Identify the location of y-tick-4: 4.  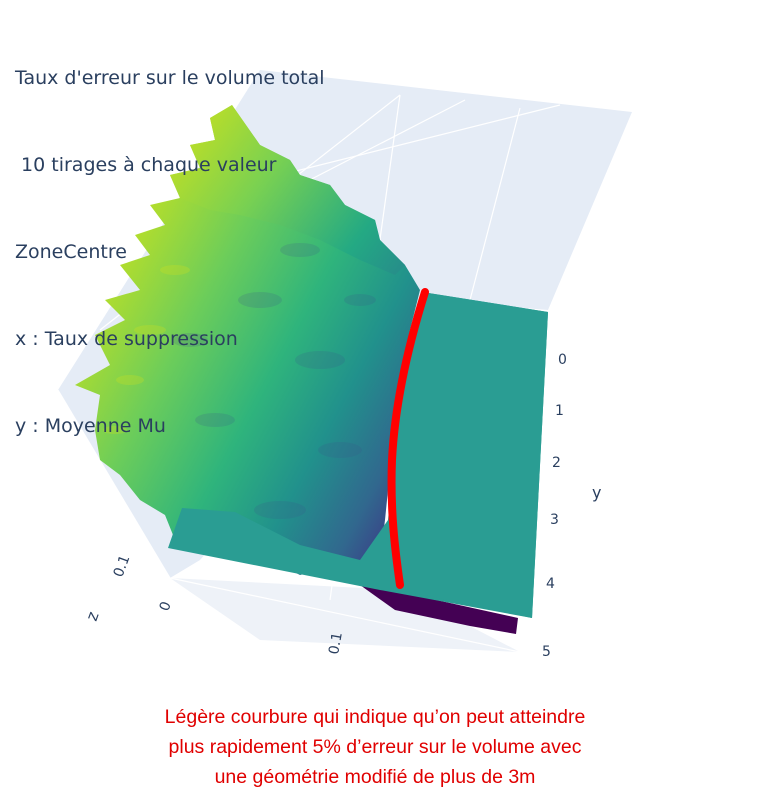
(550, 584).